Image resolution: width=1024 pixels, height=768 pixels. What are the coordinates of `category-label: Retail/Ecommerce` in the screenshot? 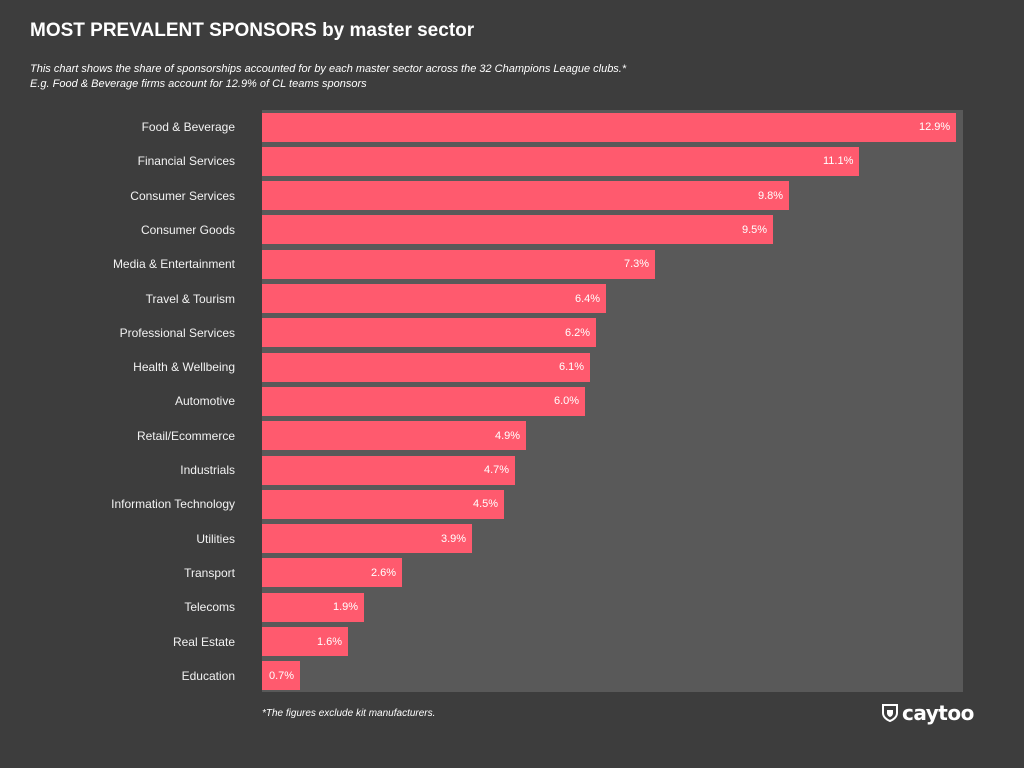 It's located at (185, 435).